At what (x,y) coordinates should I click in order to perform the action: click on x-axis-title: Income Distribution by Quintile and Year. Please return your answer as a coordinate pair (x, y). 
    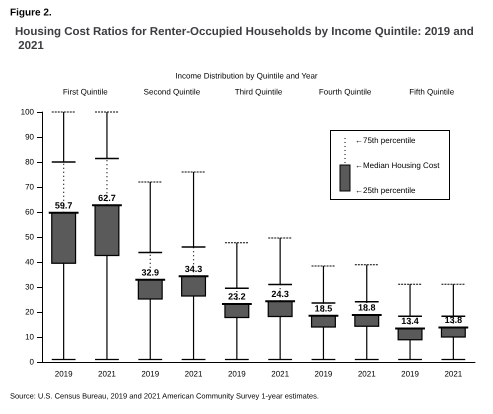
    Looking at the image, I should click on (246, 76).